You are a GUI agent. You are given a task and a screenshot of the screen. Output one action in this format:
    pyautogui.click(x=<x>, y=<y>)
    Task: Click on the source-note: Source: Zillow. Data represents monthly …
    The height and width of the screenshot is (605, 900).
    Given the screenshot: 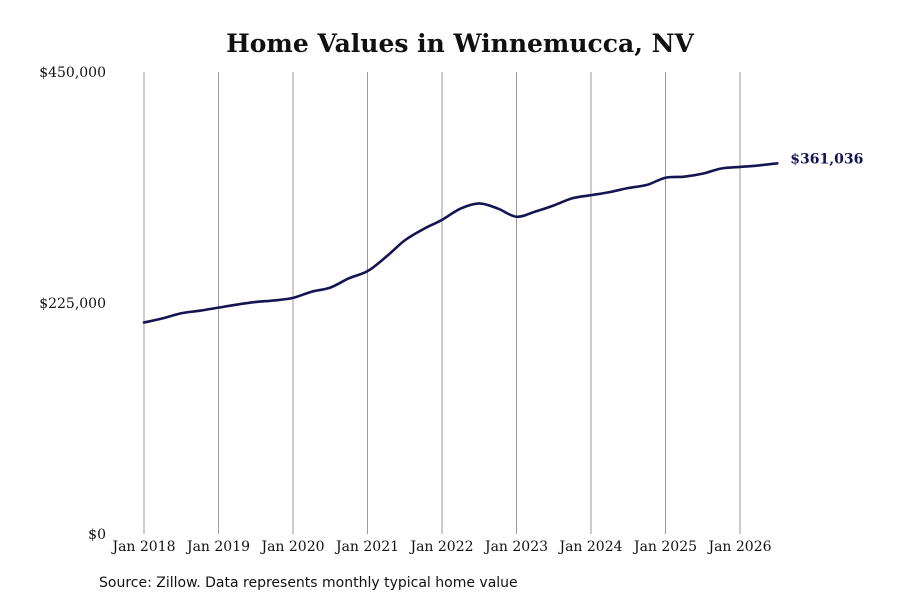 What is the action you would take?
    pyautogui.click(x=308, y=583)
    